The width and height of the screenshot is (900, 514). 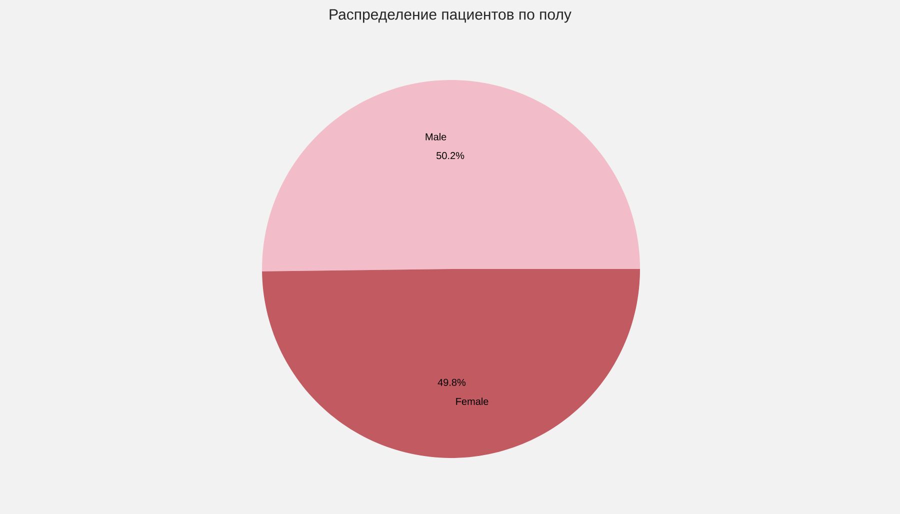 What do you see at coordinates (450, 156) in the screenshot?
I see `data-label: 50.2%` at bounding box center [450, 156].